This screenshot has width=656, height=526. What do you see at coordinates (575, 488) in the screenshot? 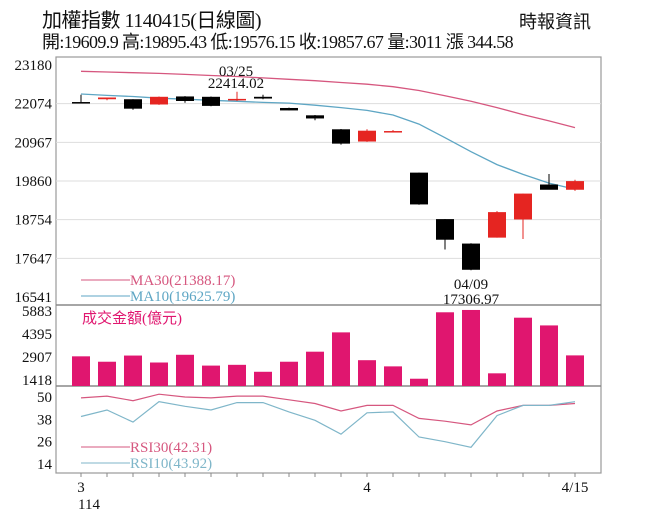
I see `x-tick-label: 4/15` at bounding box center [575, 488].